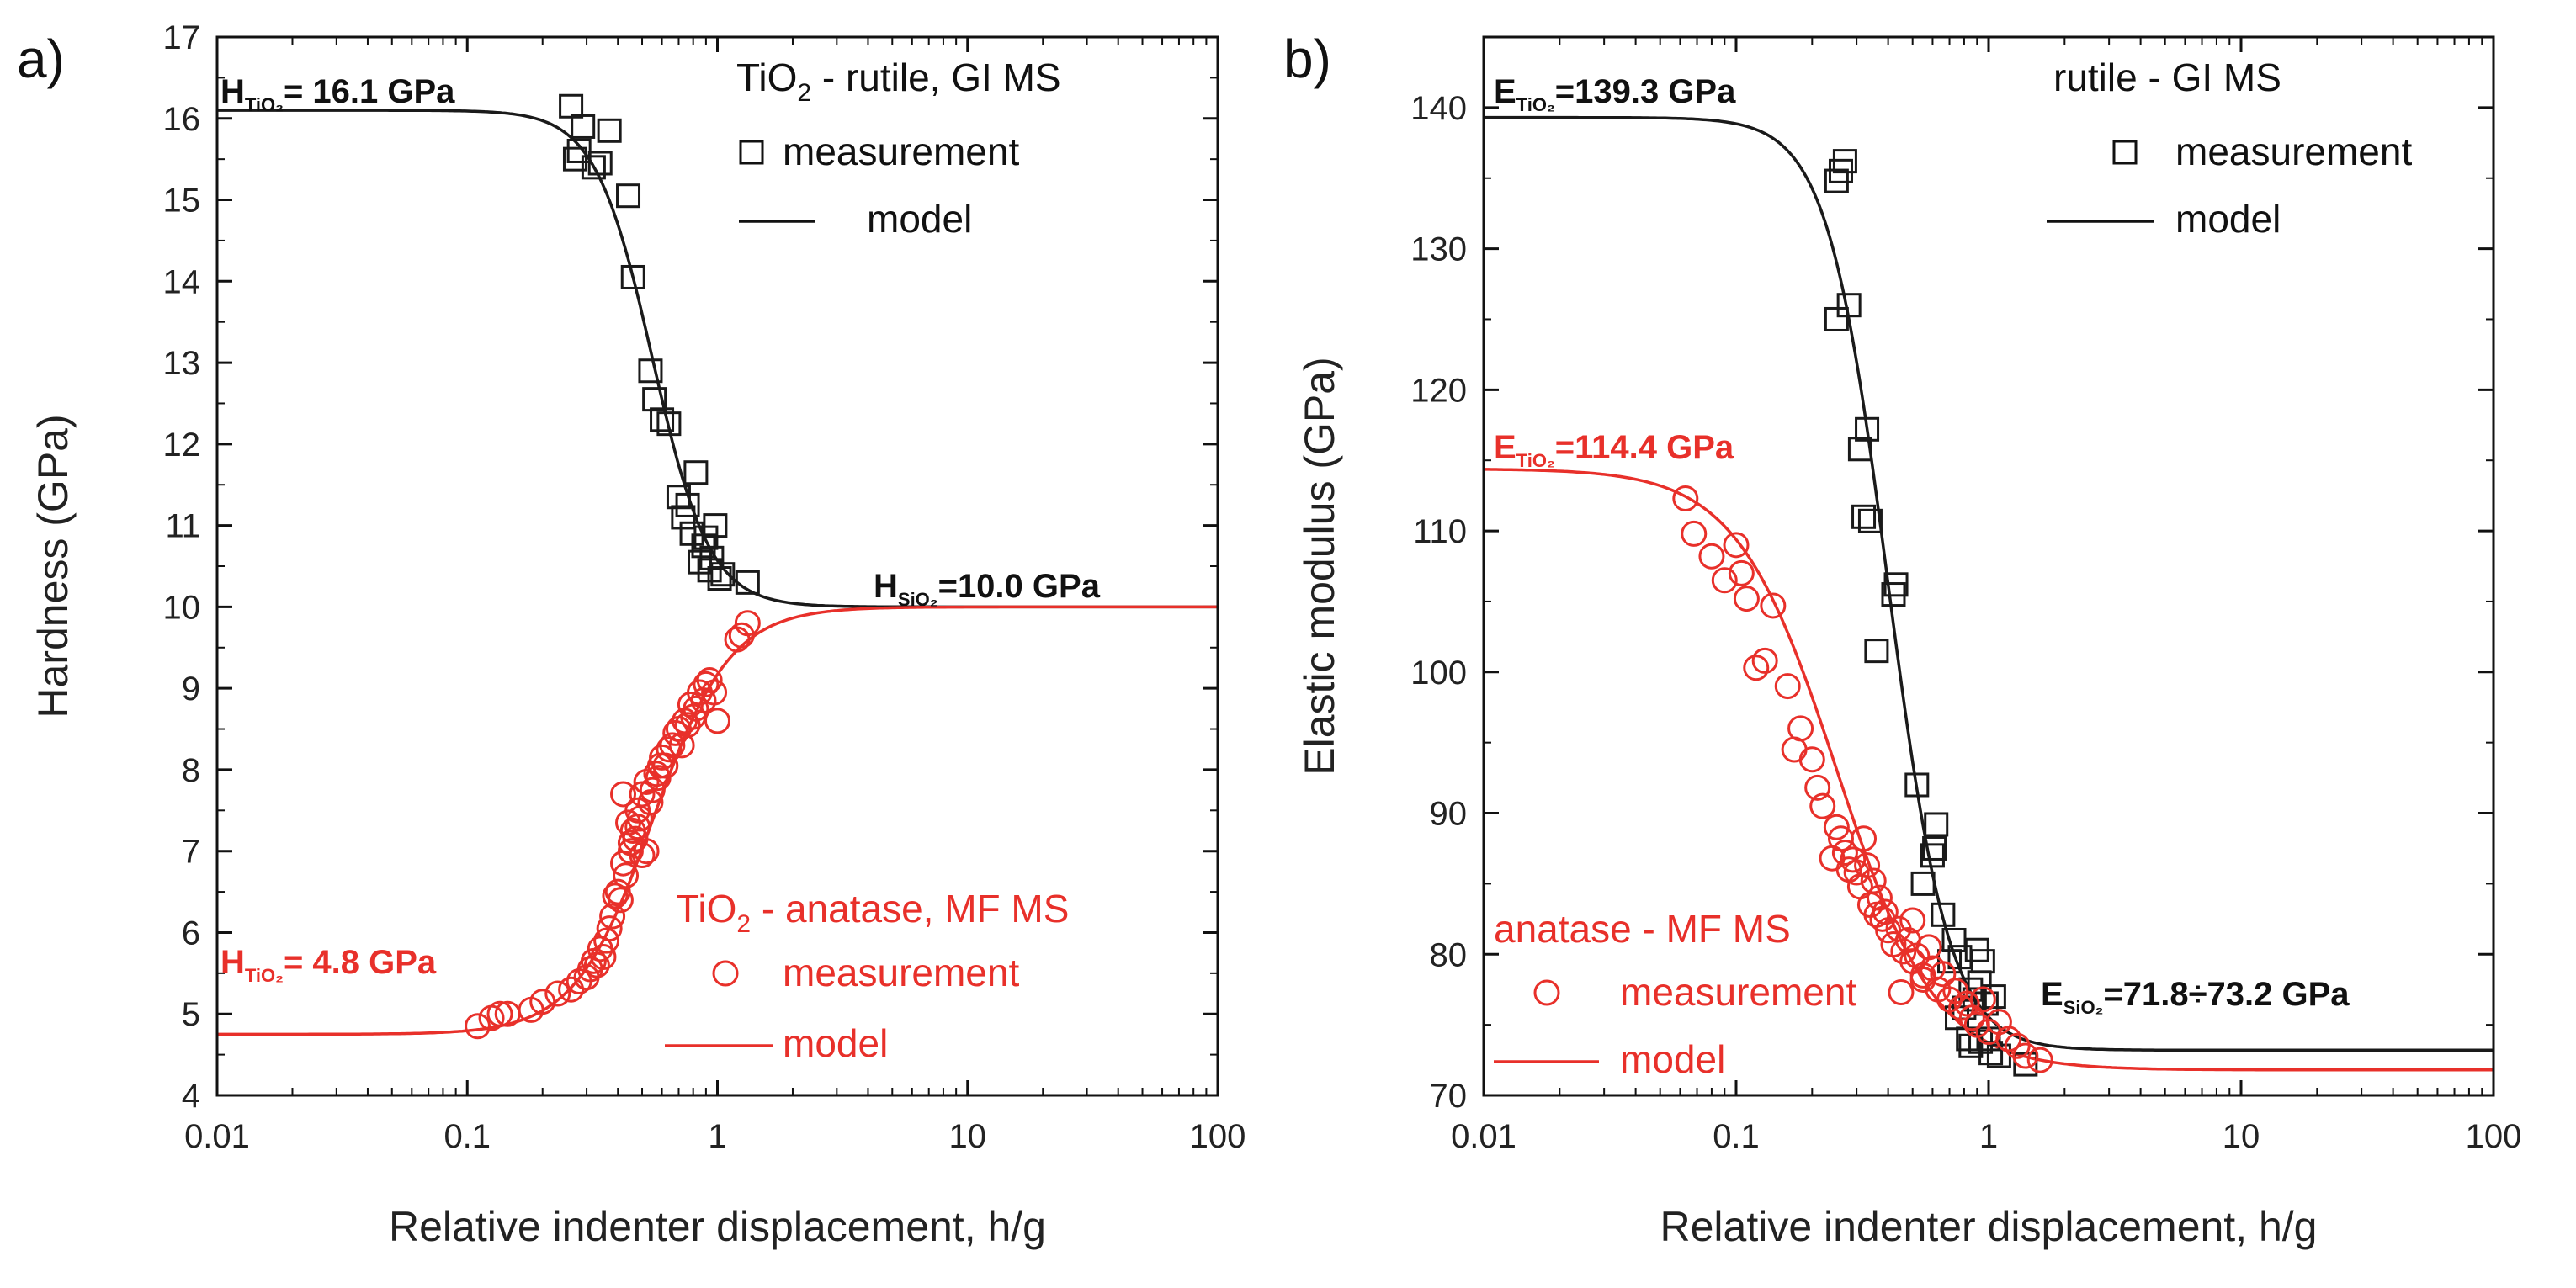  I want to click on legend-rutile-measurement: measurement, so click(2293, 151).